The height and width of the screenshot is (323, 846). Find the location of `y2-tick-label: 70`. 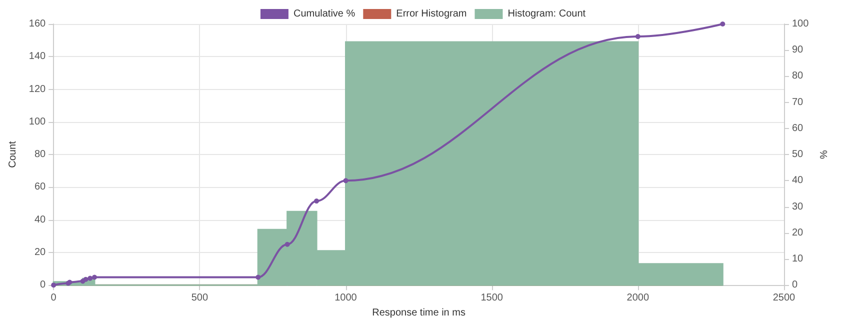

y2-tick-label: 70 is located at coordinates (798, 102).